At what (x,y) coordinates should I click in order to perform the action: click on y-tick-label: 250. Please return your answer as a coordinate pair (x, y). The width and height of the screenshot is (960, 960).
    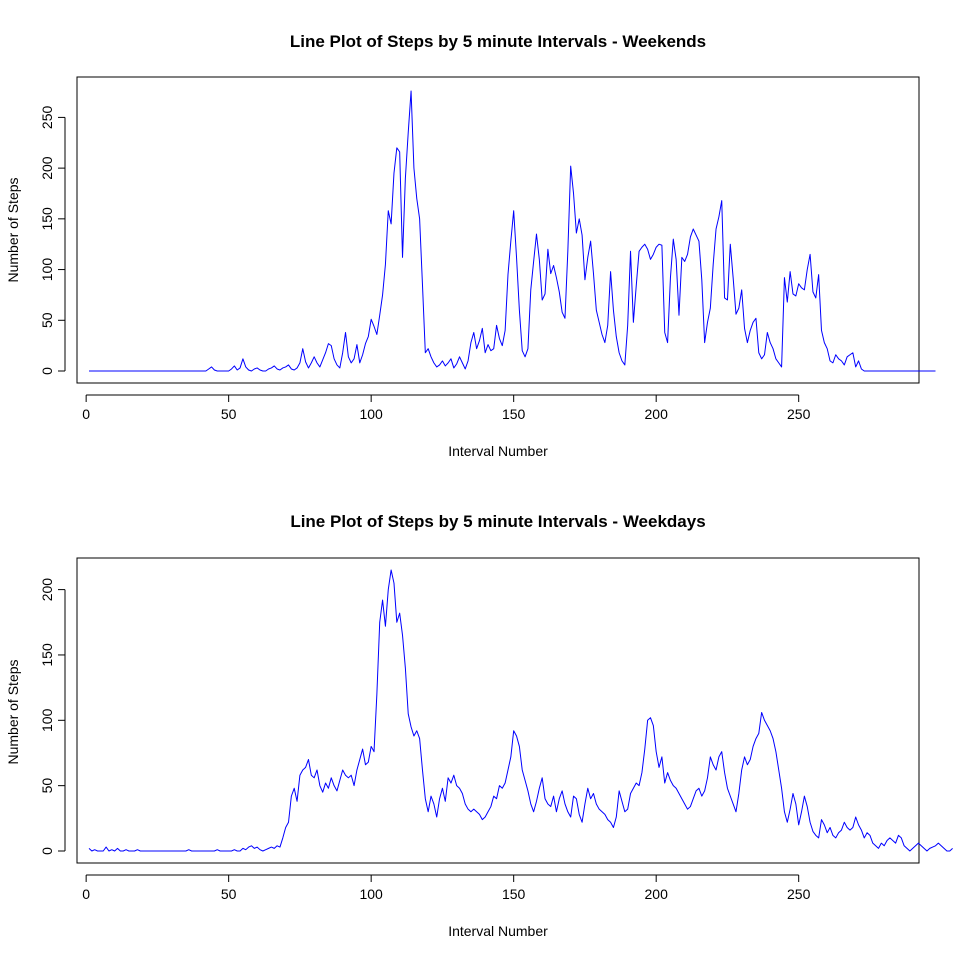
    Looking at the image, I should click on (47, 118).